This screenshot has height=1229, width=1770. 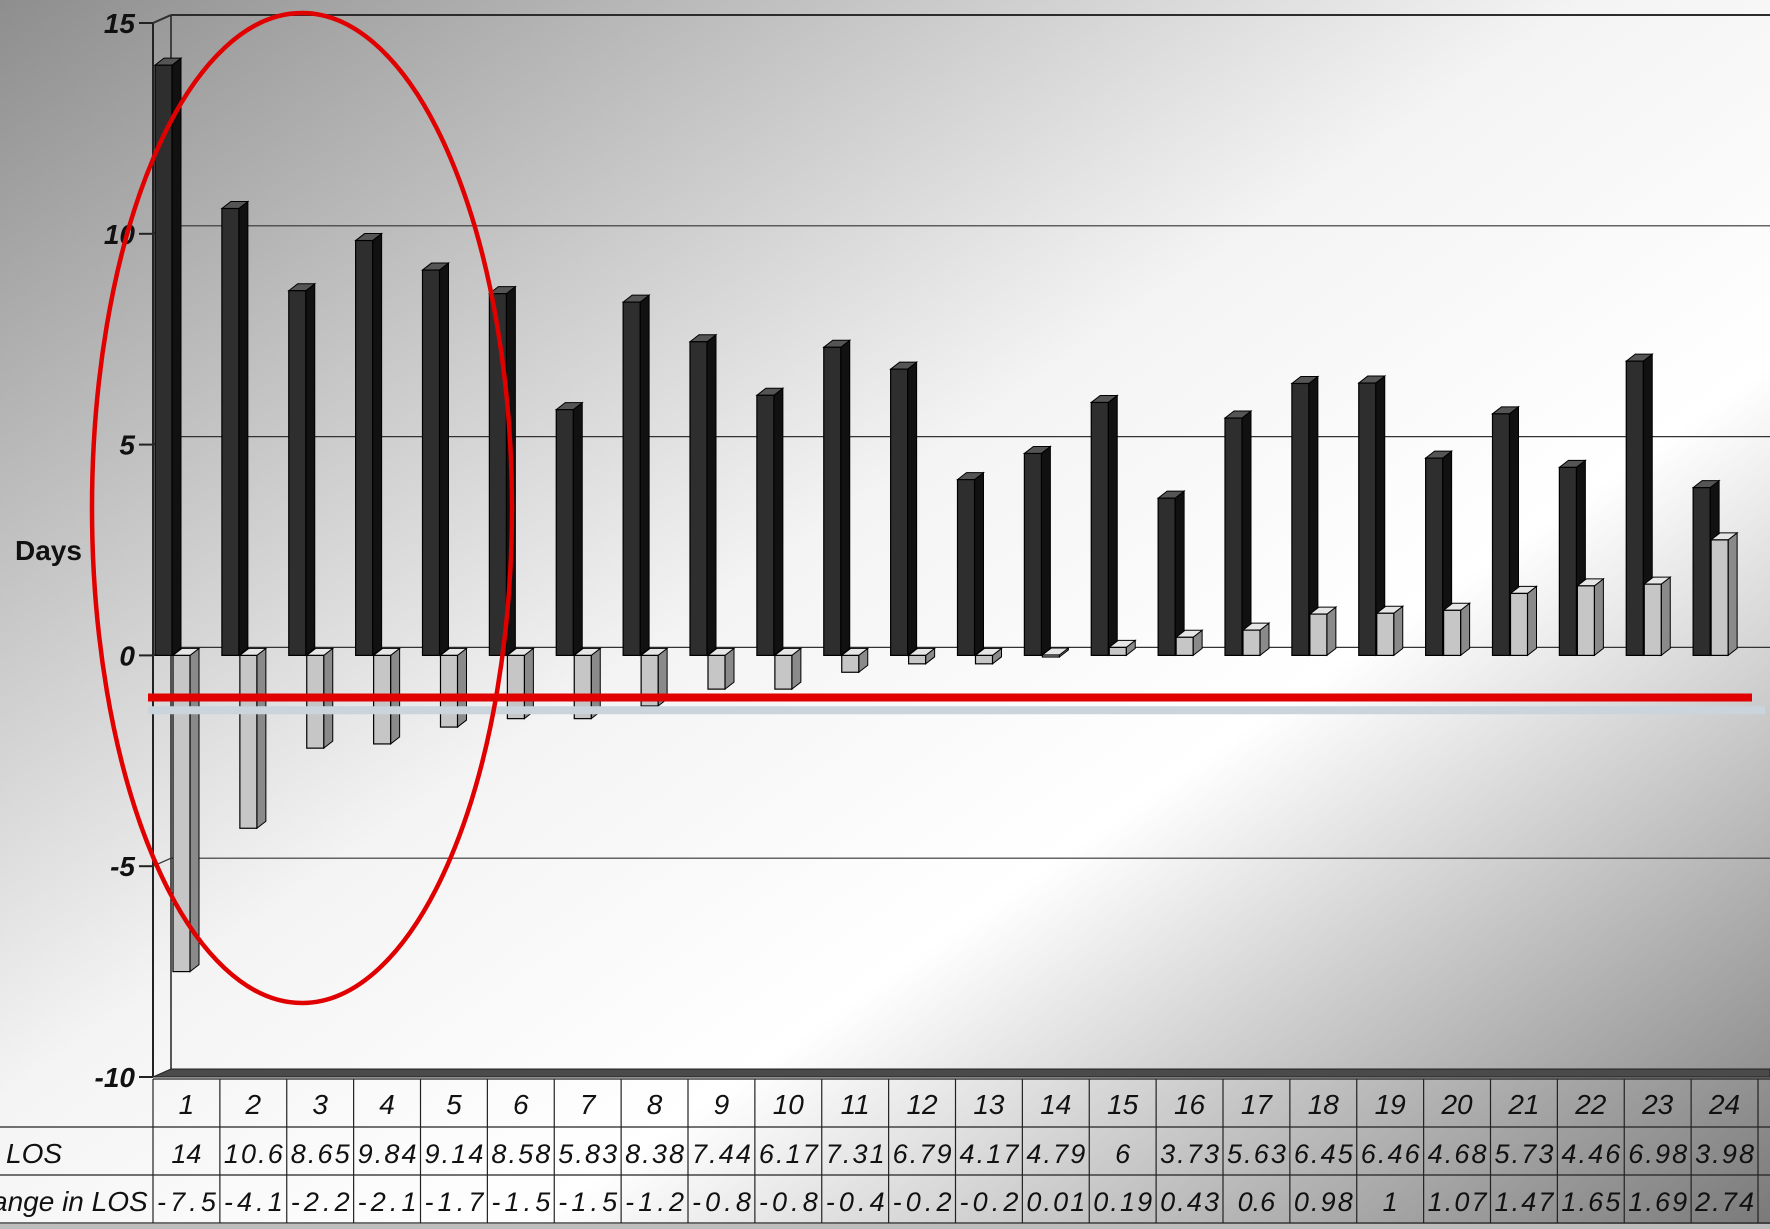 I want to click on chart-floor, so click(x=961, y=1073).